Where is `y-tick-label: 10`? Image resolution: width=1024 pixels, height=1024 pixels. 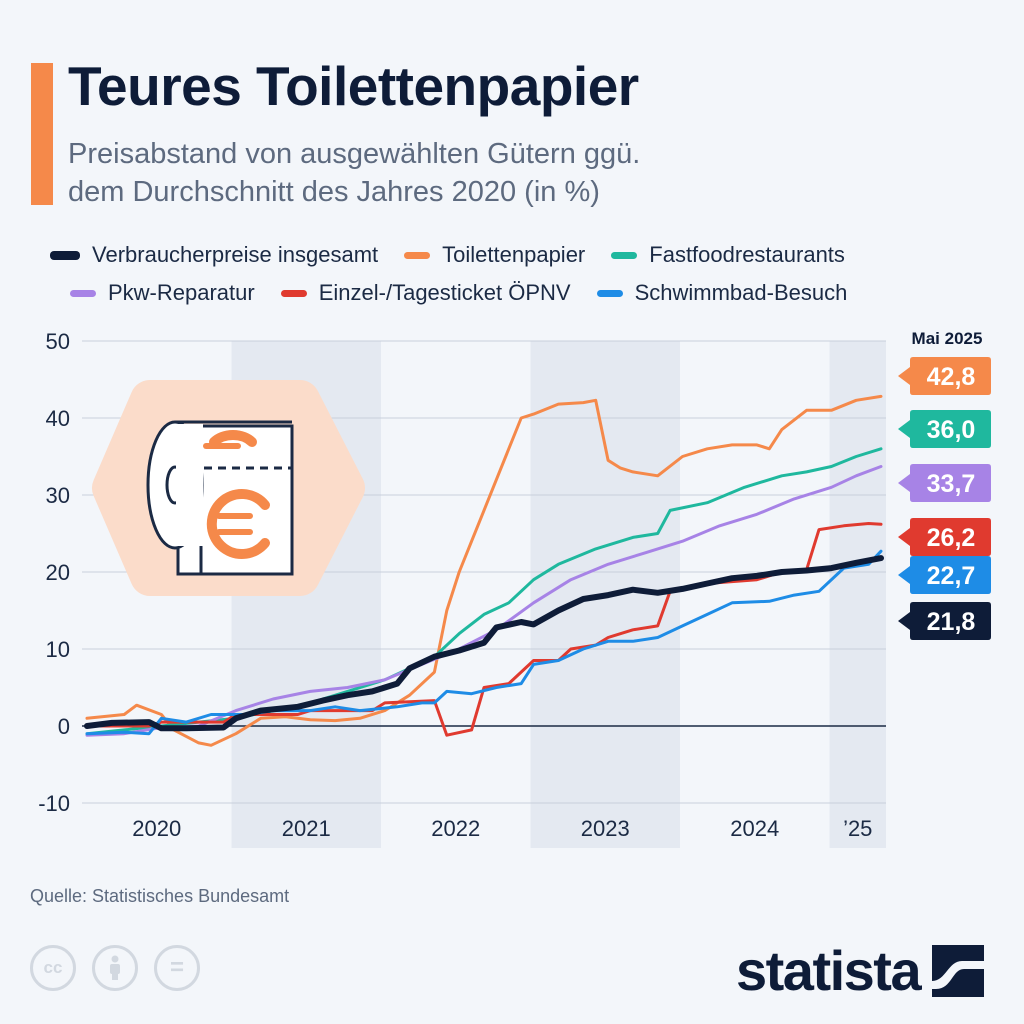
y-tick-label: 10 is located at coordinates (58, 649).